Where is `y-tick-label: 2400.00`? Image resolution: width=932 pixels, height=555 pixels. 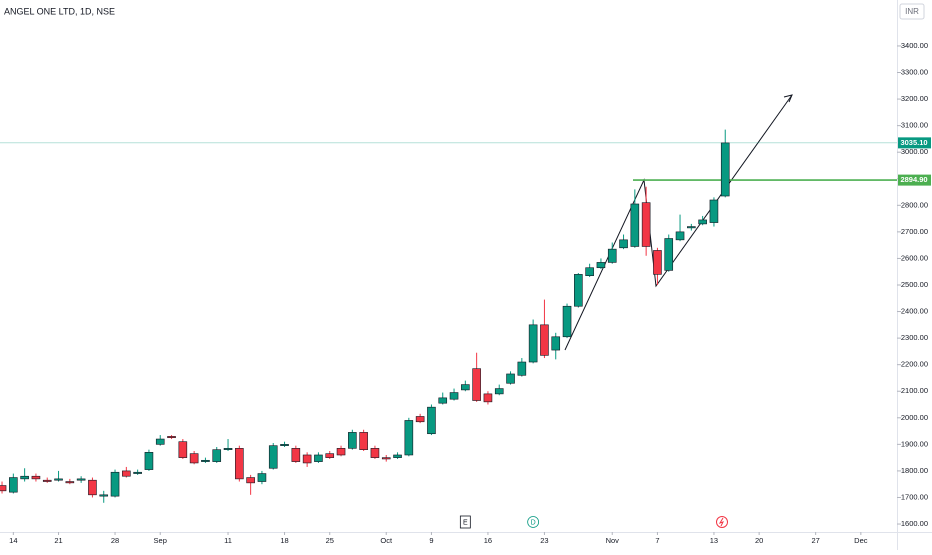
y-tick-label: 2400.00 is located at coordinates (914, 311).